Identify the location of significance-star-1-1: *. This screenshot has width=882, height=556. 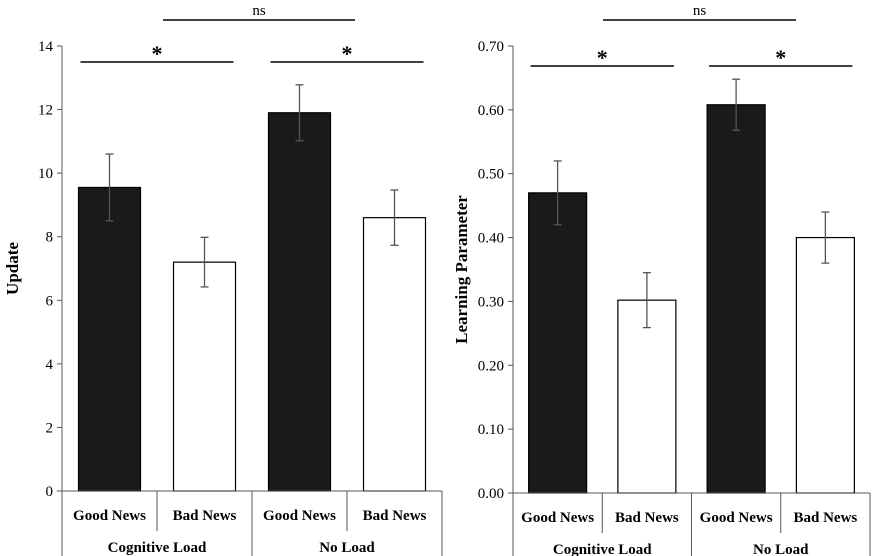
(780, 57).